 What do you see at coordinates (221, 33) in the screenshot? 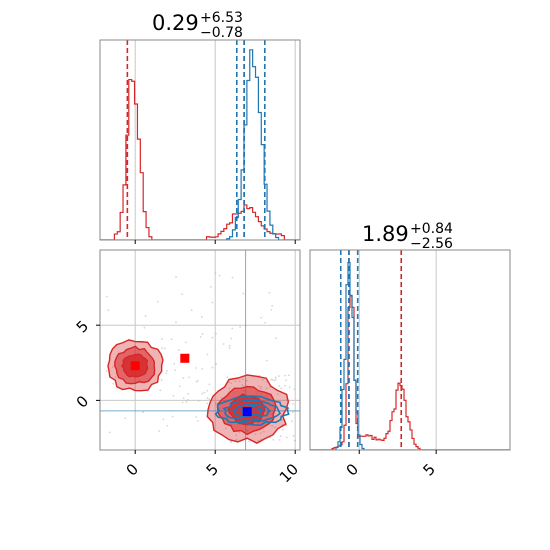
I see `top-title-lower: −0.78` at bounding box center [221, 33].